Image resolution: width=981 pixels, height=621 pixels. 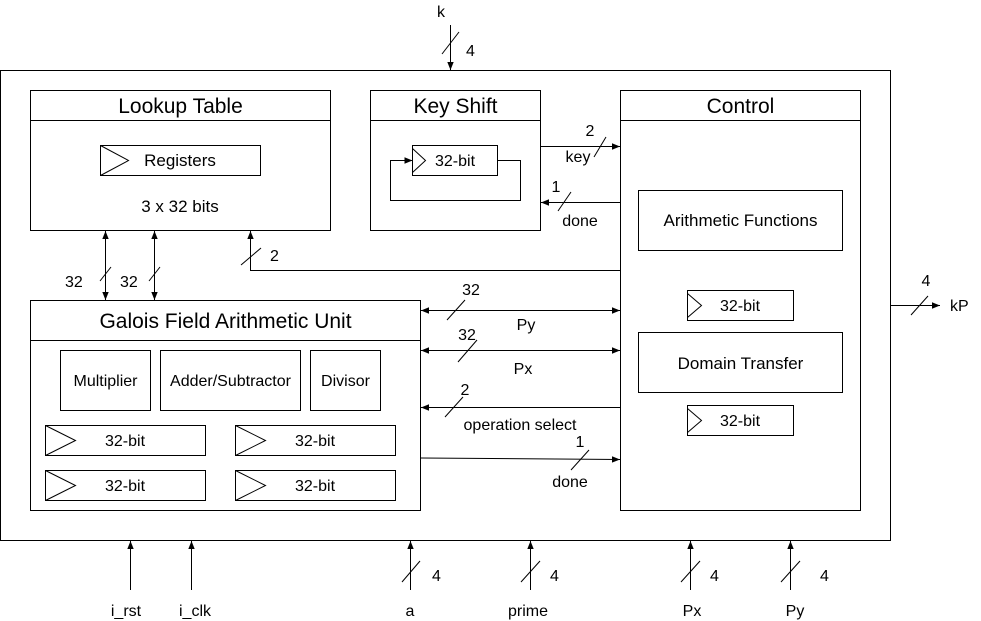 What do you see at coordinates (470, 51) in the screenshot?
I see `signal-k-width: 4` at bounding box center [470, 51].